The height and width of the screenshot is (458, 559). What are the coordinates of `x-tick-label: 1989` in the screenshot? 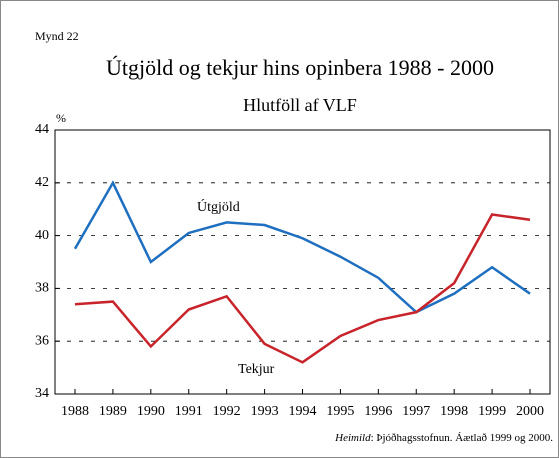 It's located at (113, 411).